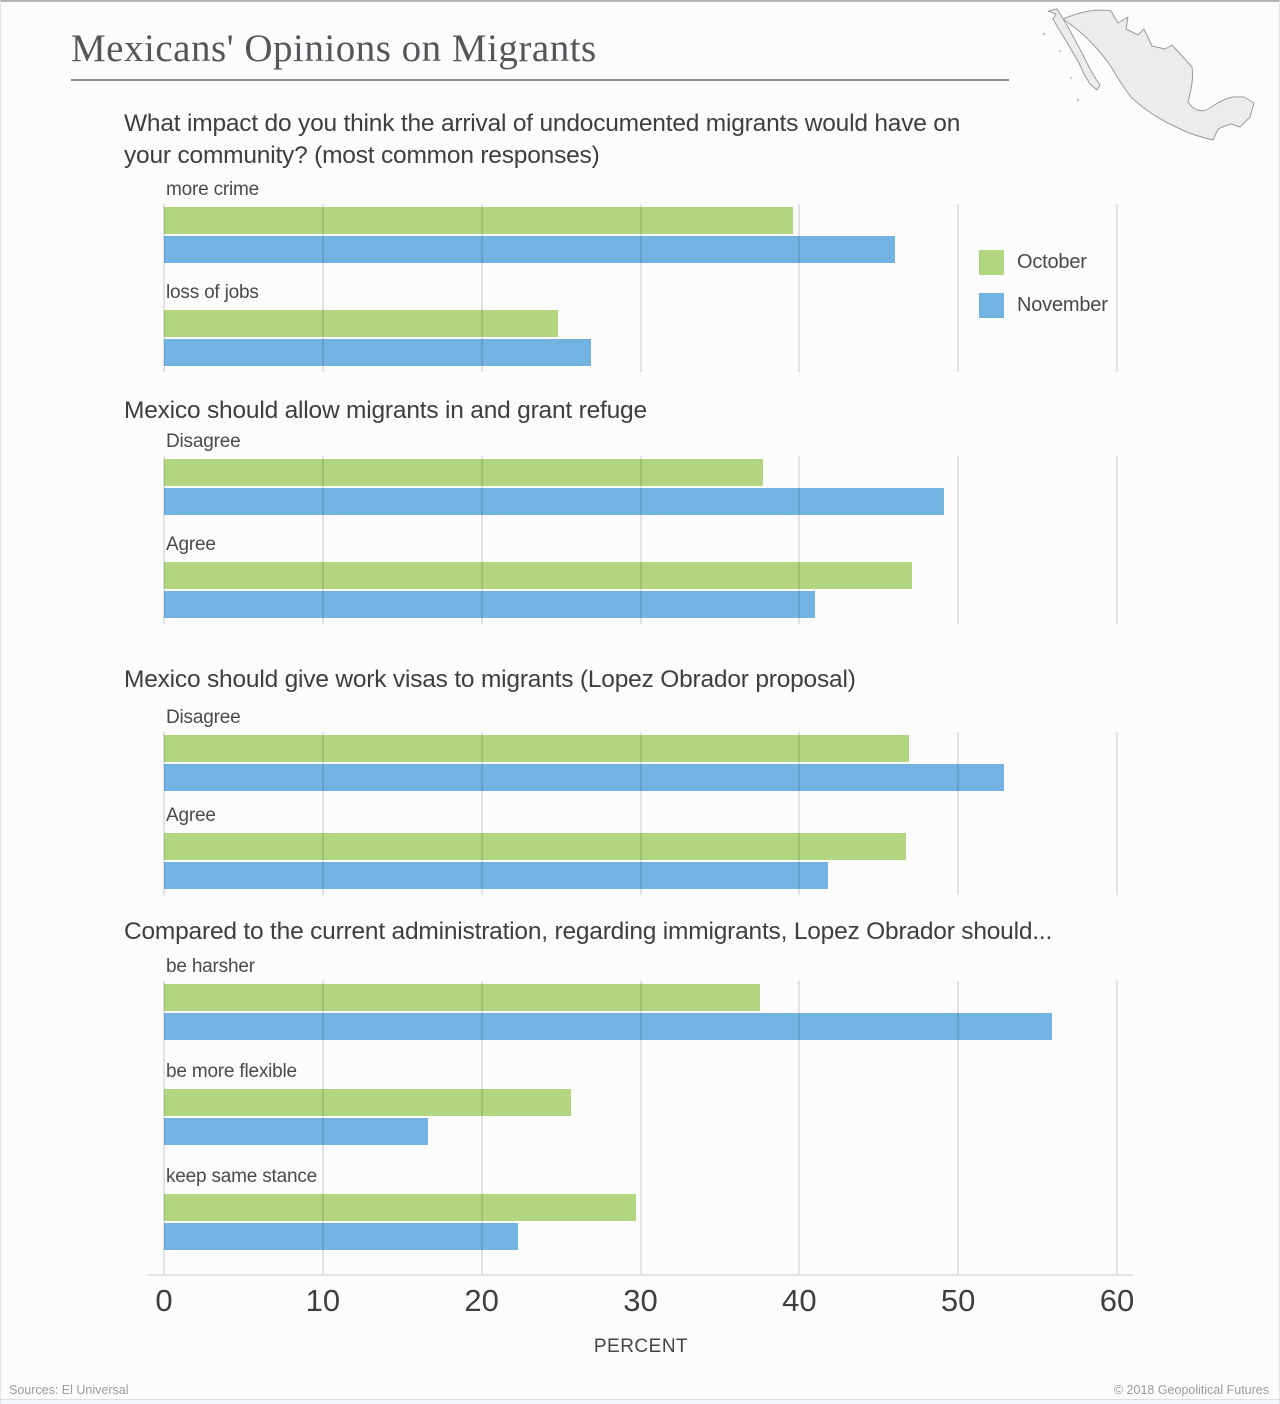  I want to click on title-divider, so click(540, 80).